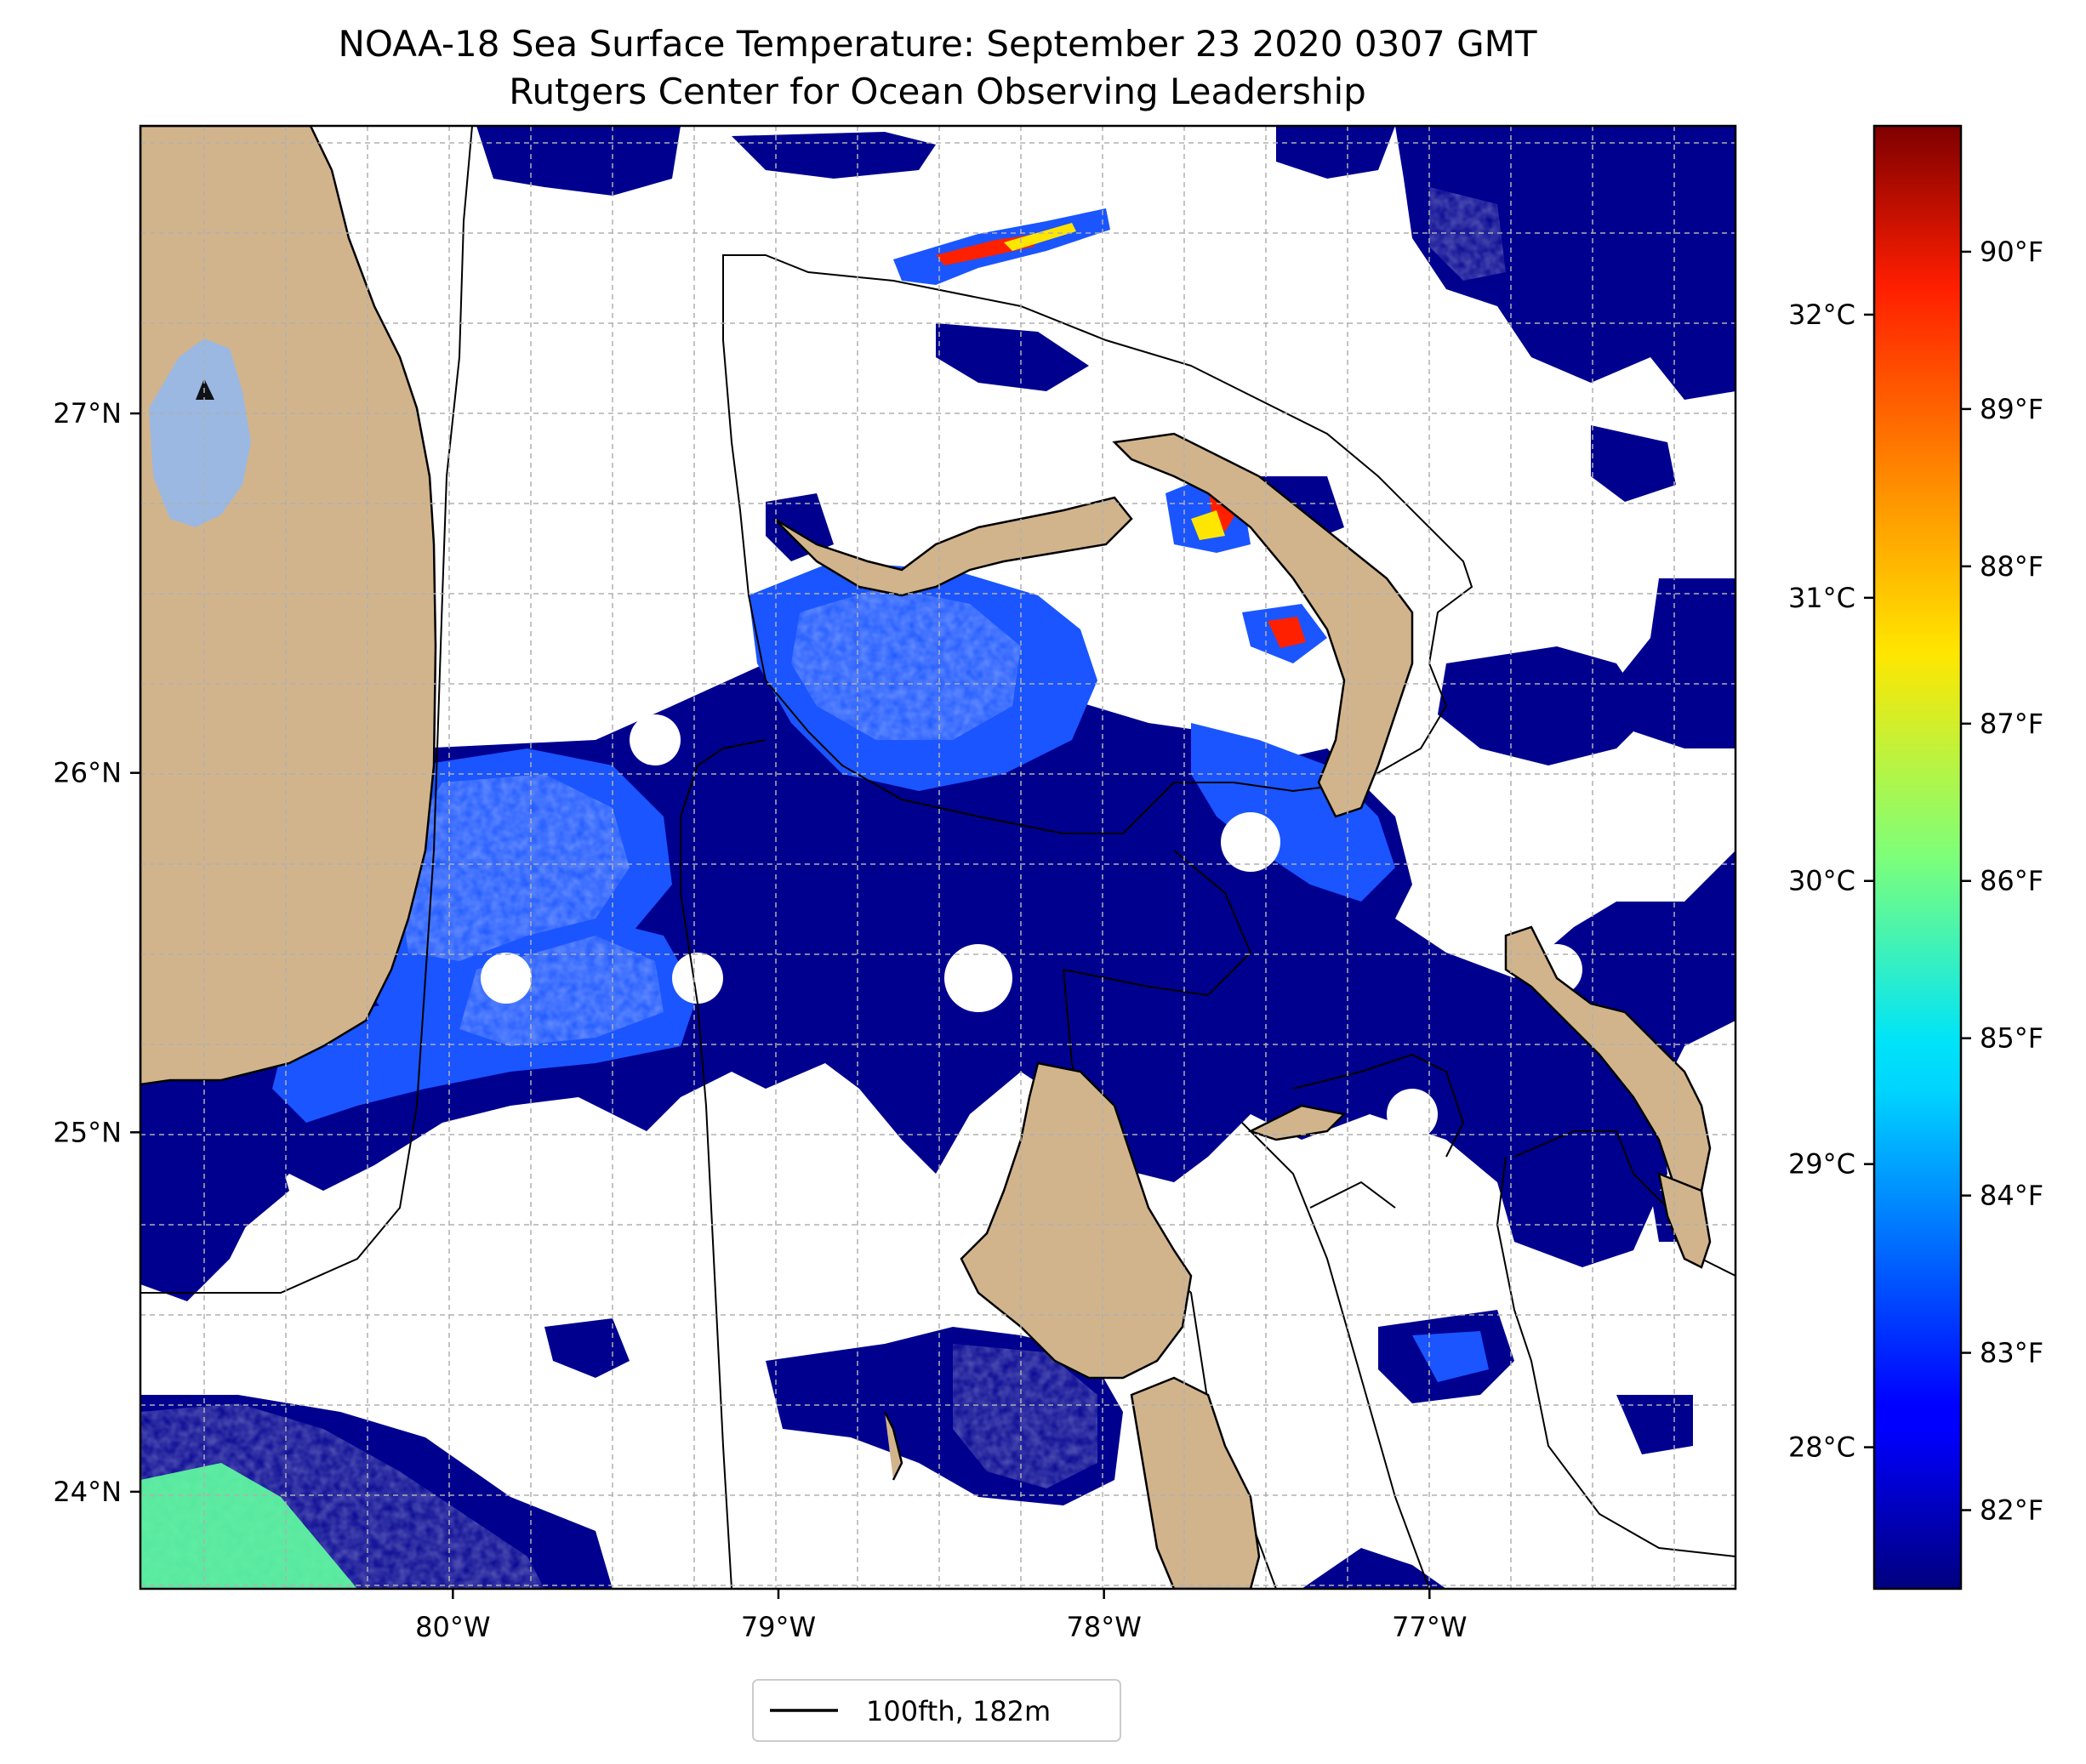  Describe the element at coordinates (87, 1492) in the screenshot. I see `lat-tick-label: 24°N` at that location.